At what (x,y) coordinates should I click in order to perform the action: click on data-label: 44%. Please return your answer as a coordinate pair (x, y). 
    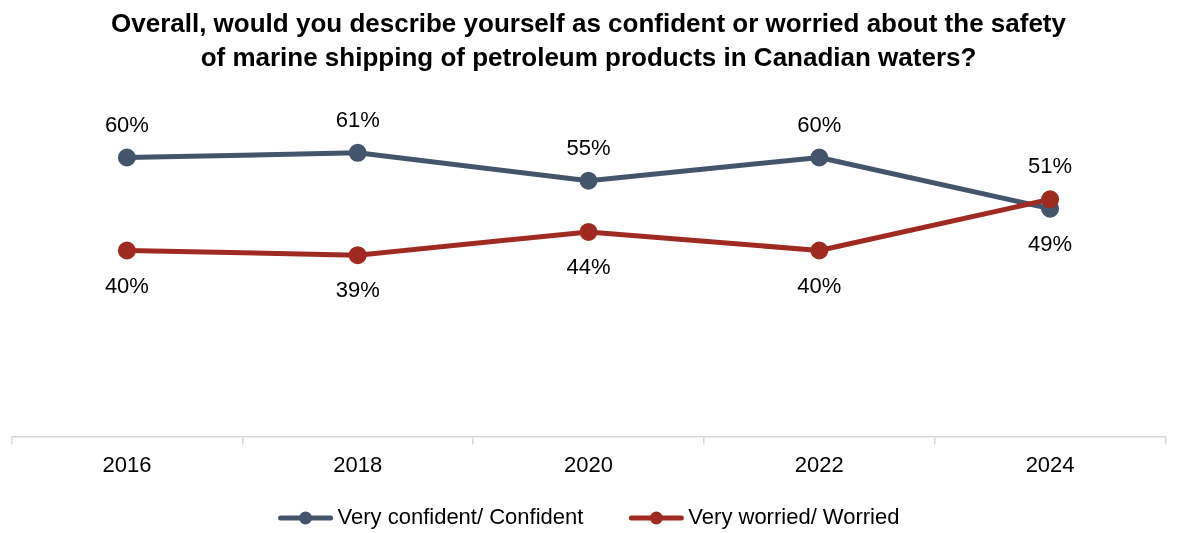
    Looking at the image, I should click on (588, 266).